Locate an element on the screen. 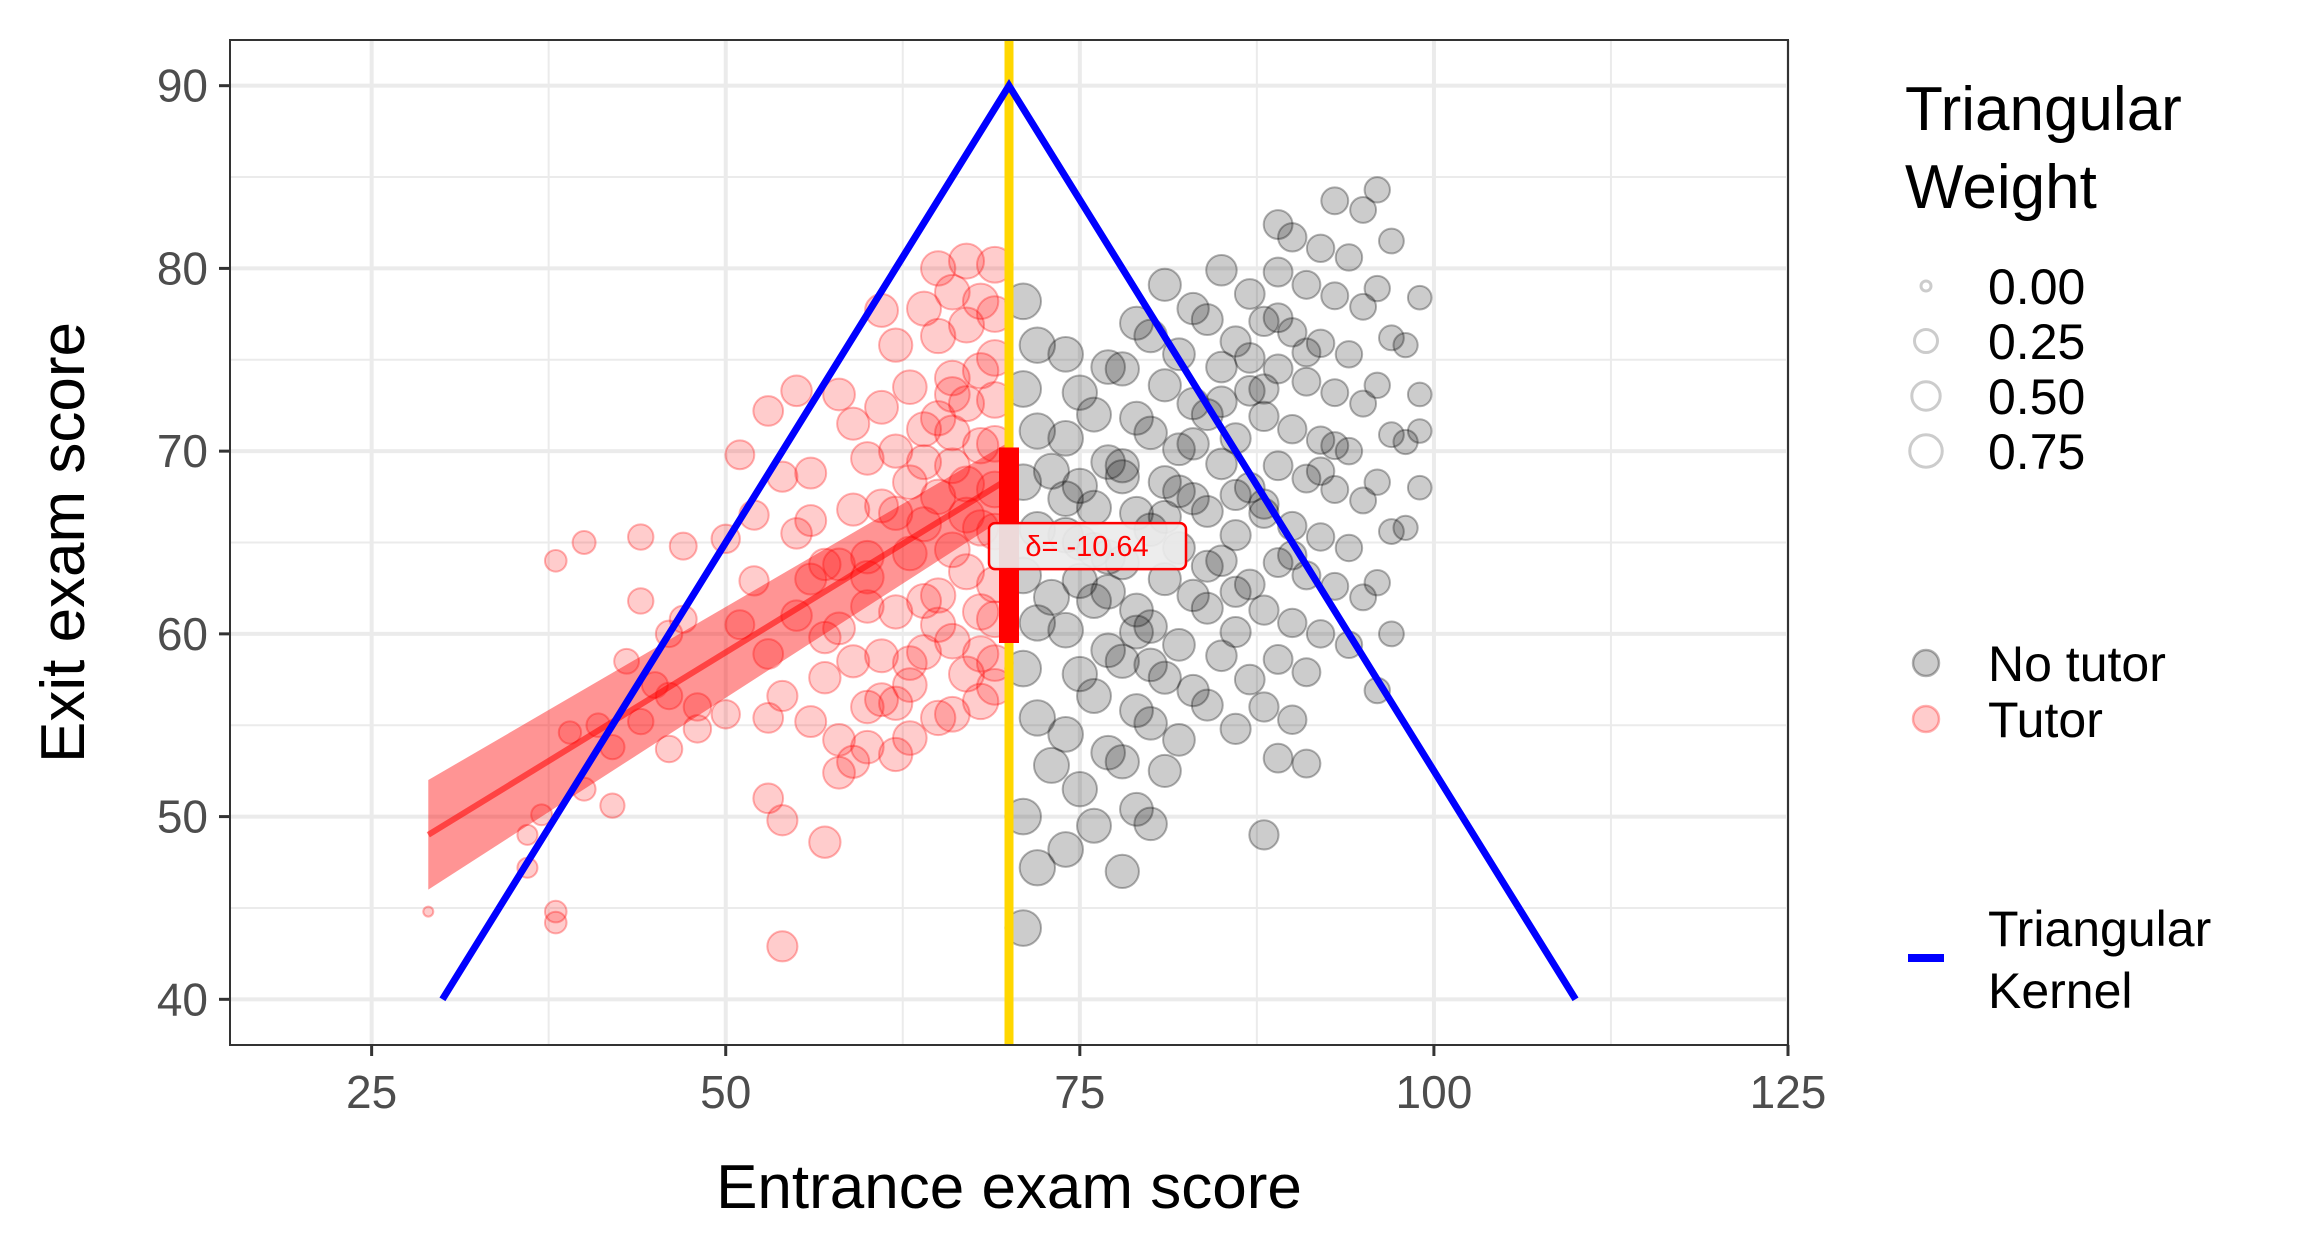 The height and width of the screenshot is (1248, 2304). legend-size-label: 0.75 is located at coordinates (2036, 452).